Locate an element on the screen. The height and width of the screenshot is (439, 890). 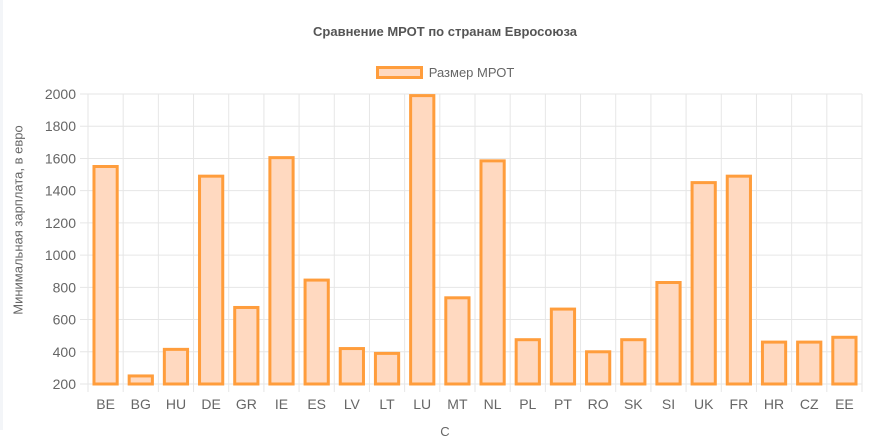
bar-CZ is located at coordinates (809, 363).